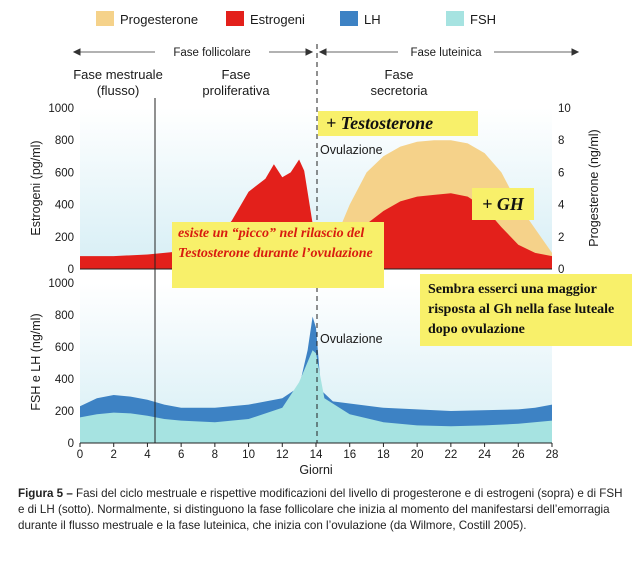 The height and width of the screenshot is (580, 636). Describe the element at coordinates (561, 206) in the screenshot. I see `top-ytick-right: 4` at that location.